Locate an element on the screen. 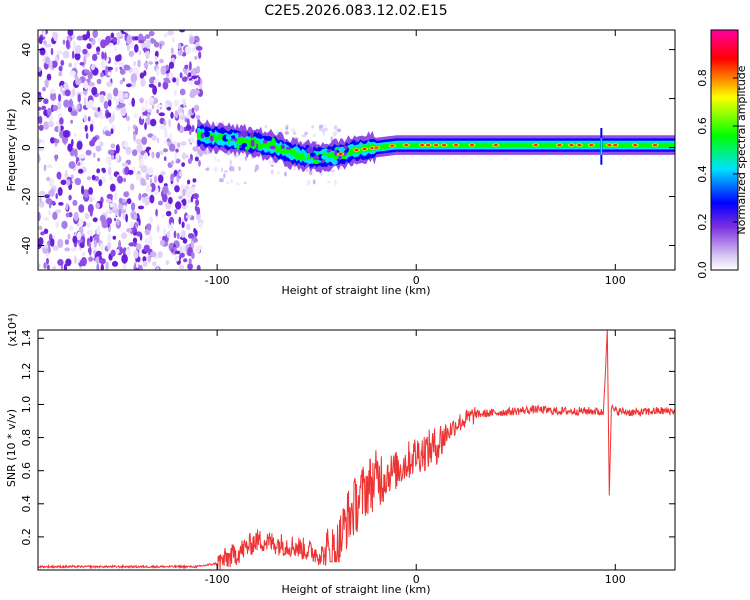  snr-y-tick-label: 0.8 is located at coordinates (26, 438).